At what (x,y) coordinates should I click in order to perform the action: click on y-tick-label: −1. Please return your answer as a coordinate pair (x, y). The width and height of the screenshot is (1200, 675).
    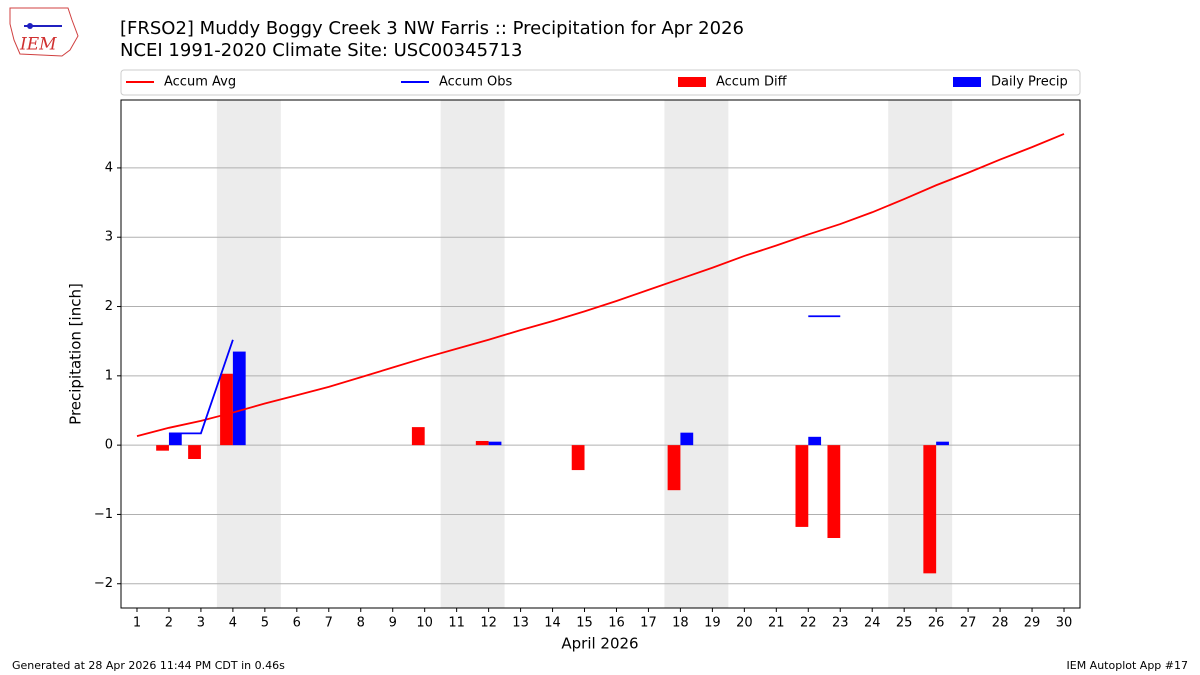
    Looking at the image, I should click on (103, 514).